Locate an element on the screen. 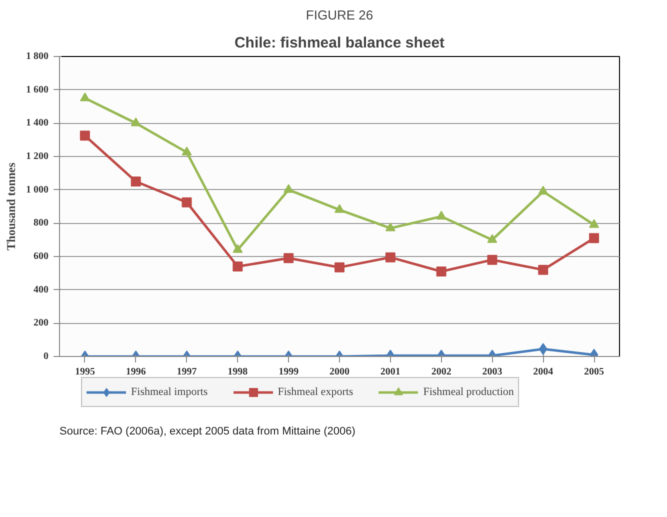  y-tick-label: 1 600 is located at coordinates (37, 90).